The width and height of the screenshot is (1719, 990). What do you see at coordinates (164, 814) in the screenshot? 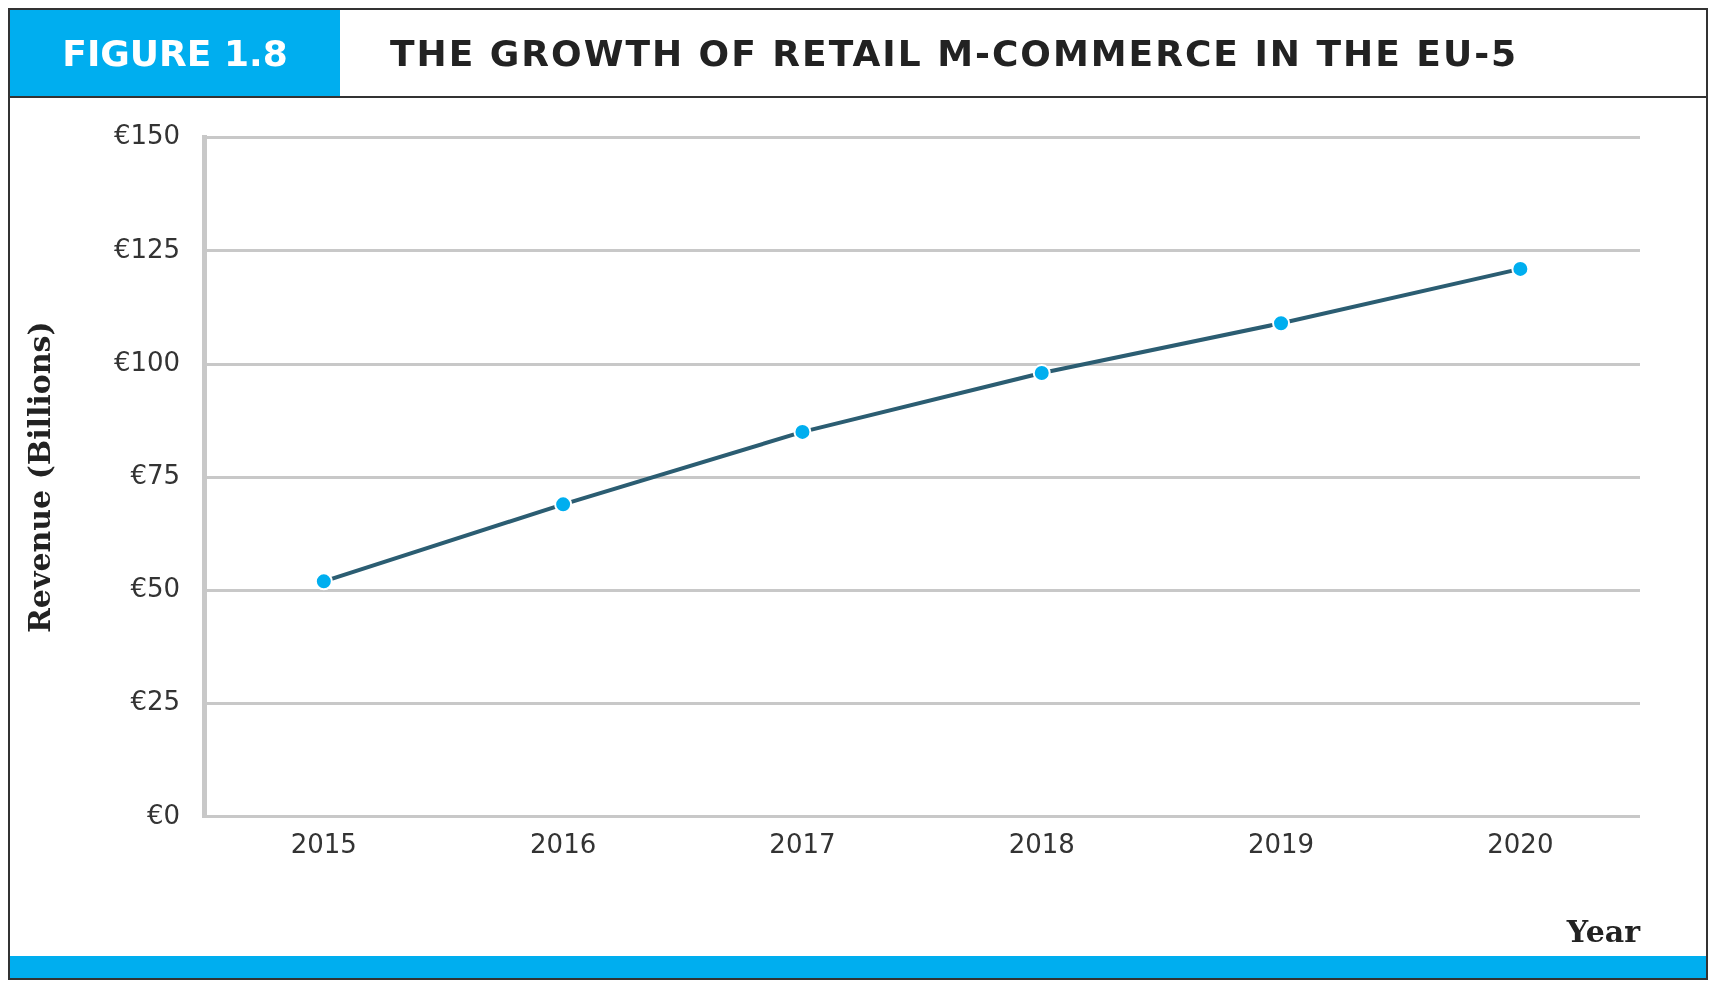
I see `y-tick-label: €0` at bounding box center [164, 814].